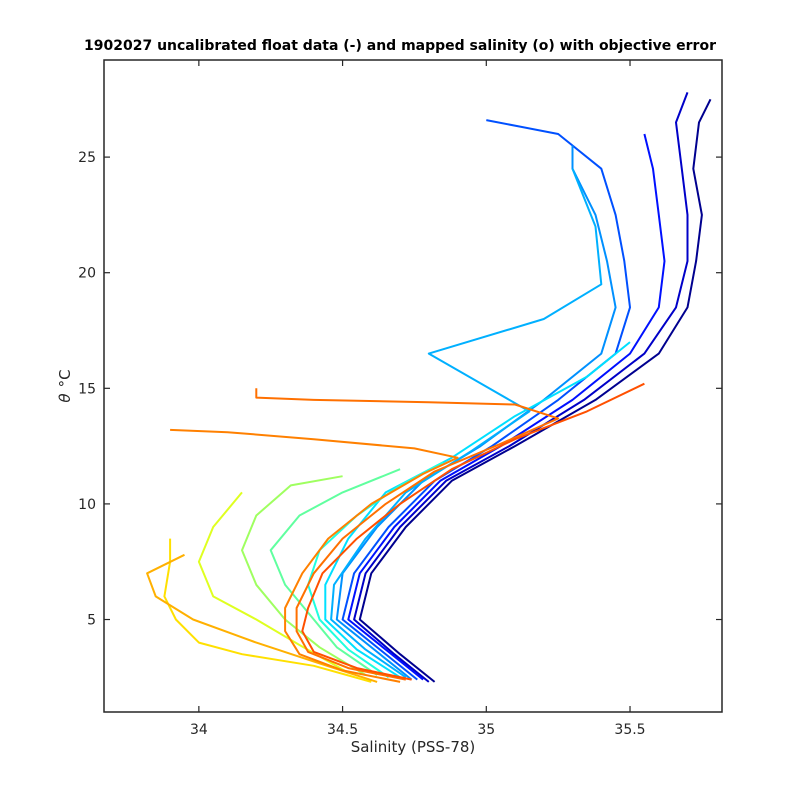  I want to click on x-tick-label: 35, so click(486, 730).